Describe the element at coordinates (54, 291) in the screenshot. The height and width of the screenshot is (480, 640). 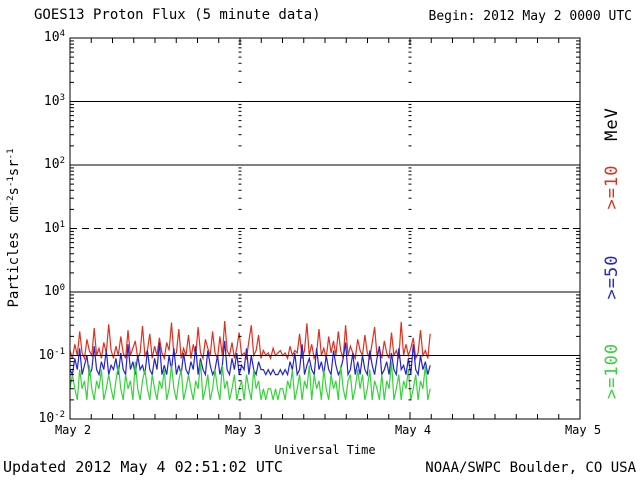
I see `y-tick-label: 10⁰` at that location.